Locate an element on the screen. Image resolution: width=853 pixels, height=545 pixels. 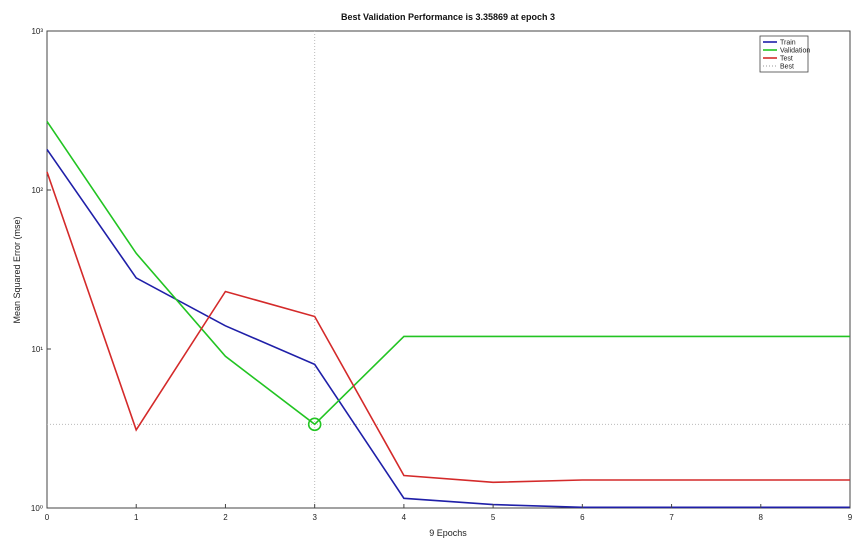
x-tick-label: 4 is located at coordinates (404, 517).